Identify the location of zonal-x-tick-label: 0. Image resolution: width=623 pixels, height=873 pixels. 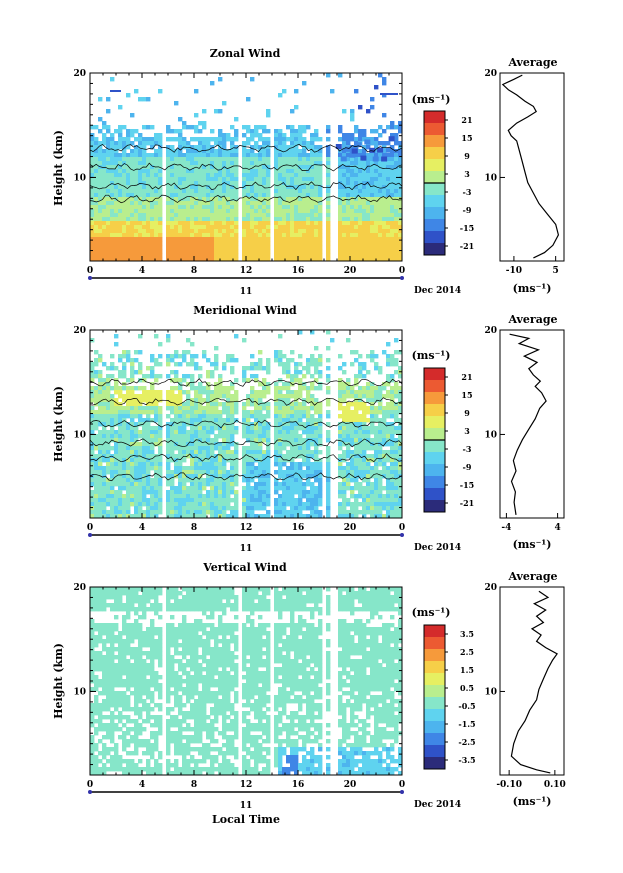
(402, 271).